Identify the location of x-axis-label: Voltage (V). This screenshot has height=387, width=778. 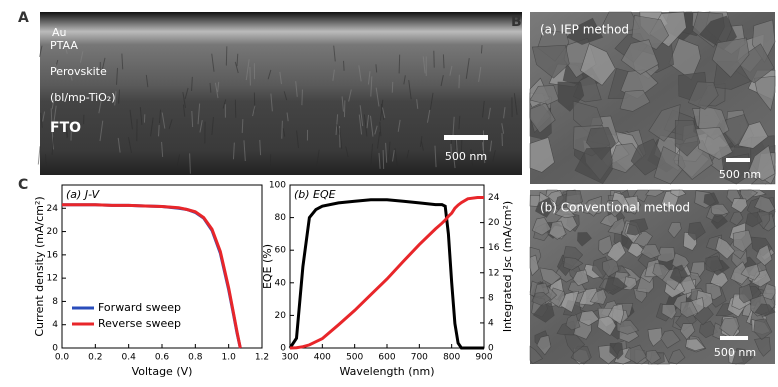
(162, 371).